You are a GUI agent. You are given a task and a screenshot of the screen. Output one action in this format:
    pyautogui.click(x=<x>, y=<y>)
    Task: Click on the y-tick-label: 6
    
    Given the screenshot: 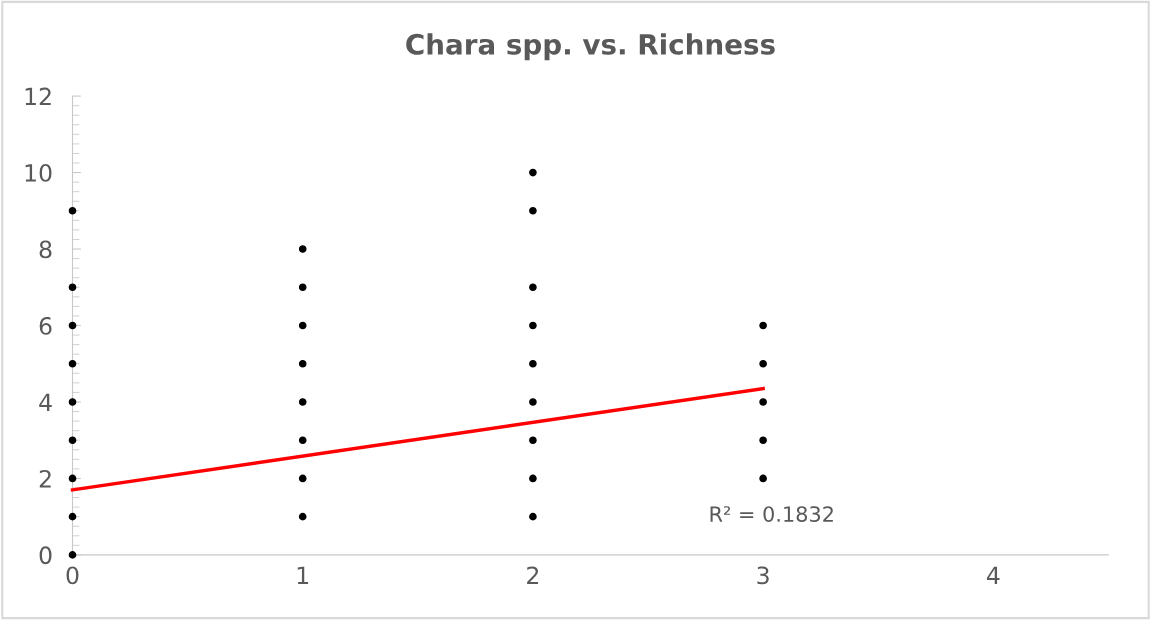 What is the action you would take?
    pyautogui.click(x=45, y=325)
    